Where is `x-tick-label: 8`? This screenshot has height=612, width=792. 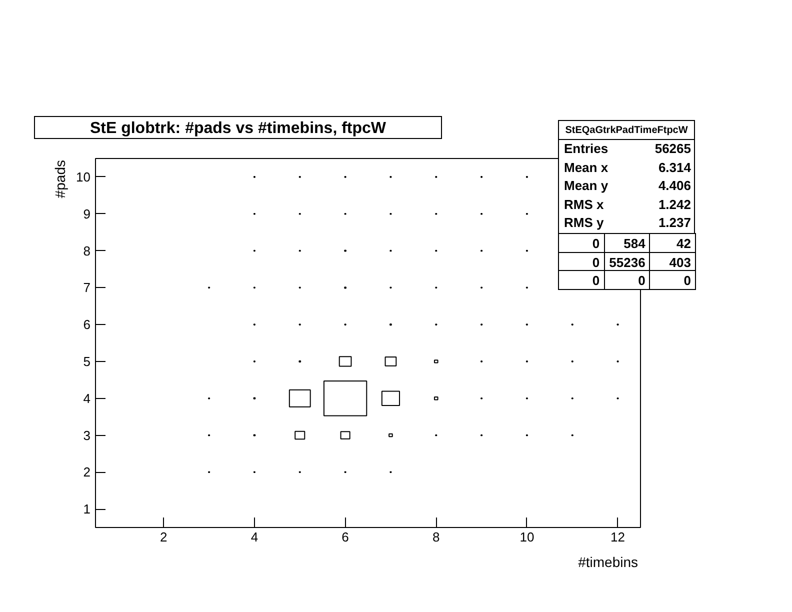 x-tick-label: 8 is located at coordinates (436, 537).